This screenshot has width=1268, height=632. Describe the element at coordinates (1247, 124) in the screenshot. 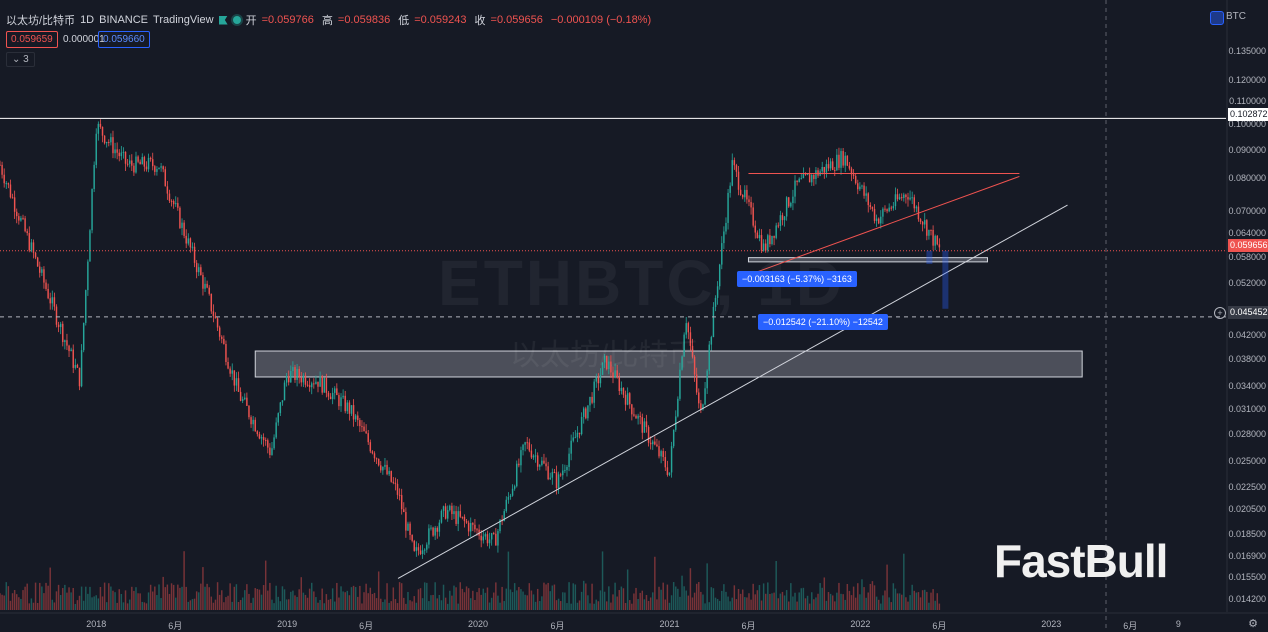

I see `price-tick-label: 0.100000` at that location.